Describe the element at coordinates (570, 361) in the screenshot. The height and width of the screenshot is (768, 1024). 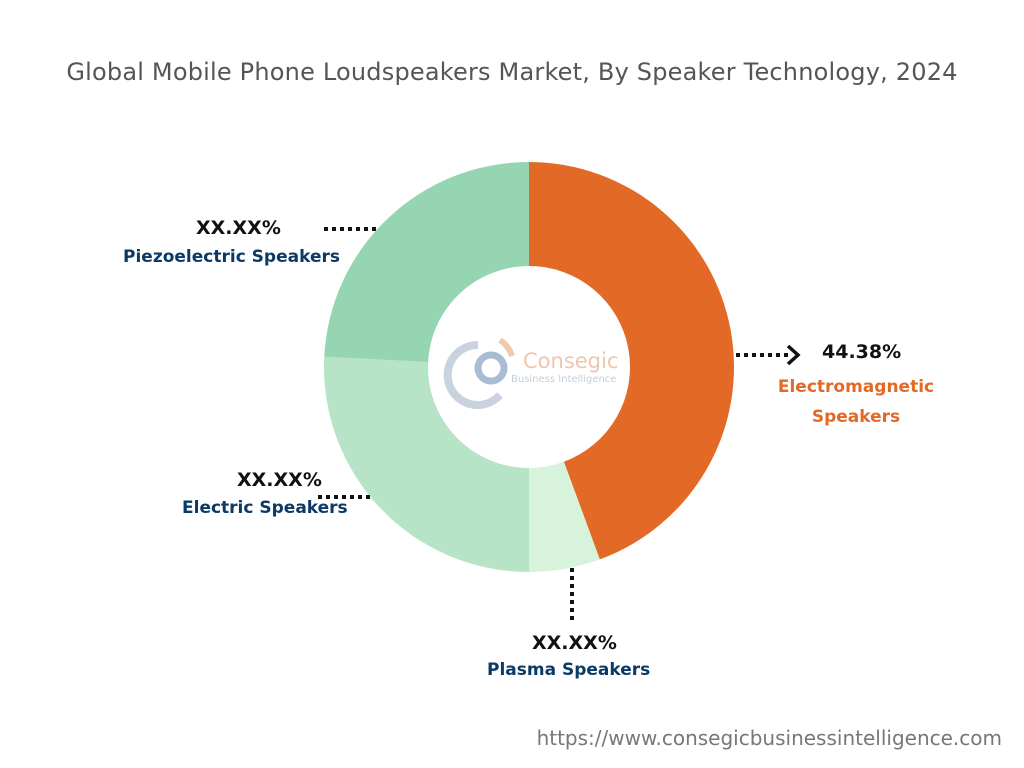
I see `logo-brand: Consegic` at that location.